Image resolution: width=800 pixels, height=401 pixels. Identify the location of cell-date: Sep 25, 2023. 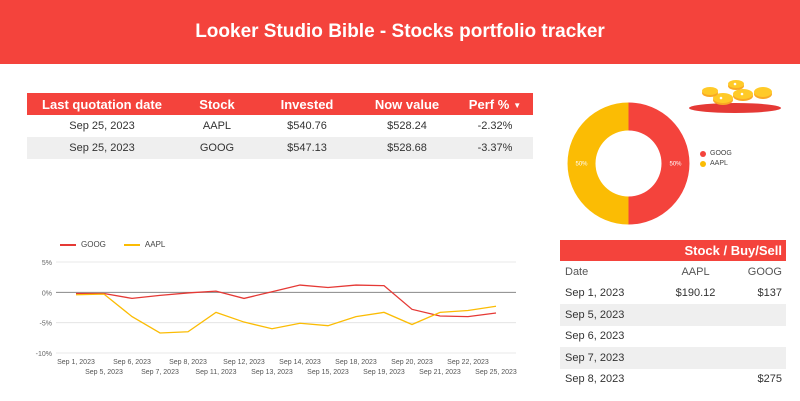
(102, 126).